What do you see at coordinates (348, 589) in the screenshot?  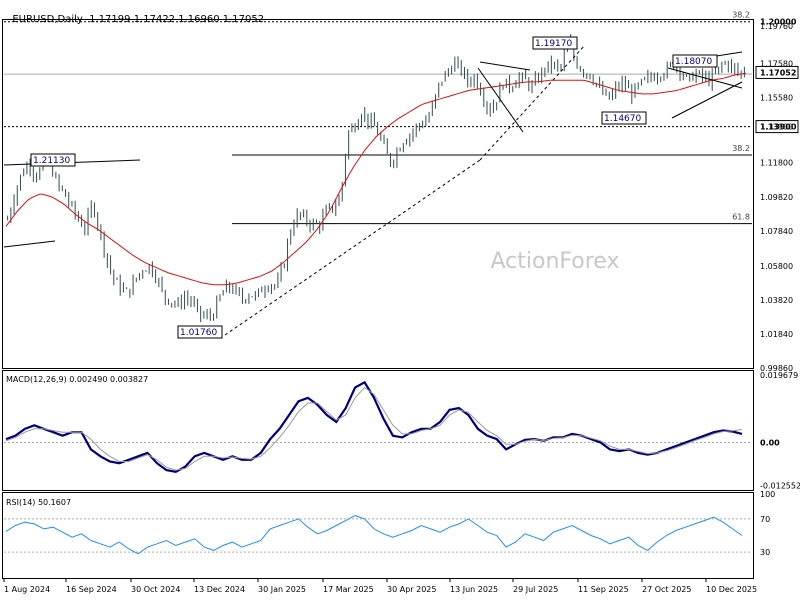 I see `x-tick-label-5: 17 Mar 2025` at bounding box center [348, 589].